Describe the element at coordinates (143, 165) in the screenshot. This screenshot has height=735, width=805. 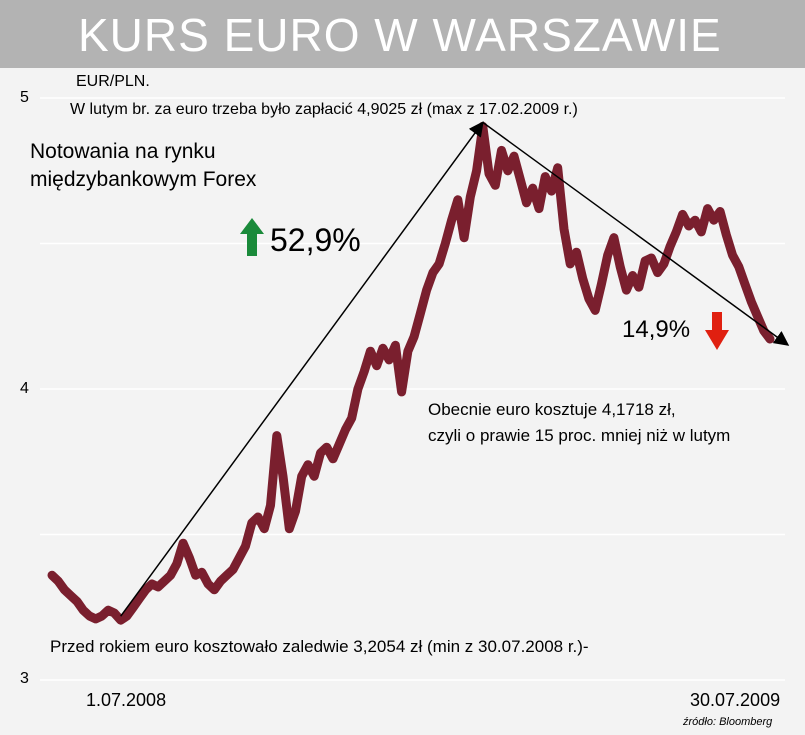
I see `chart-subtitle: Notowania na rynku międzybankowym Forex` at that location.